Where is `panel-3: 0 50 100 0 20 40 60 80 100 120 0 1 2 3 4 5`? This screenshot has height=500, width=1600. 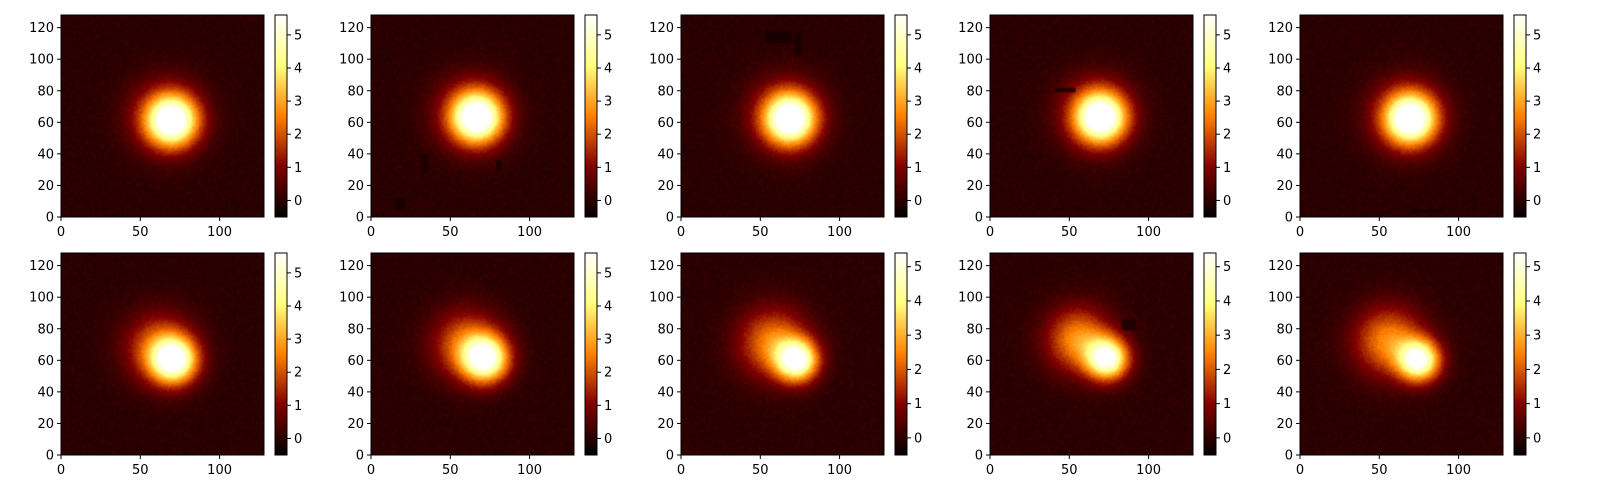 panel-3: 0 50 100 0 20 40 60 80 100 120 0 1 2 3 4 5 is located at coordinates (785, 127).